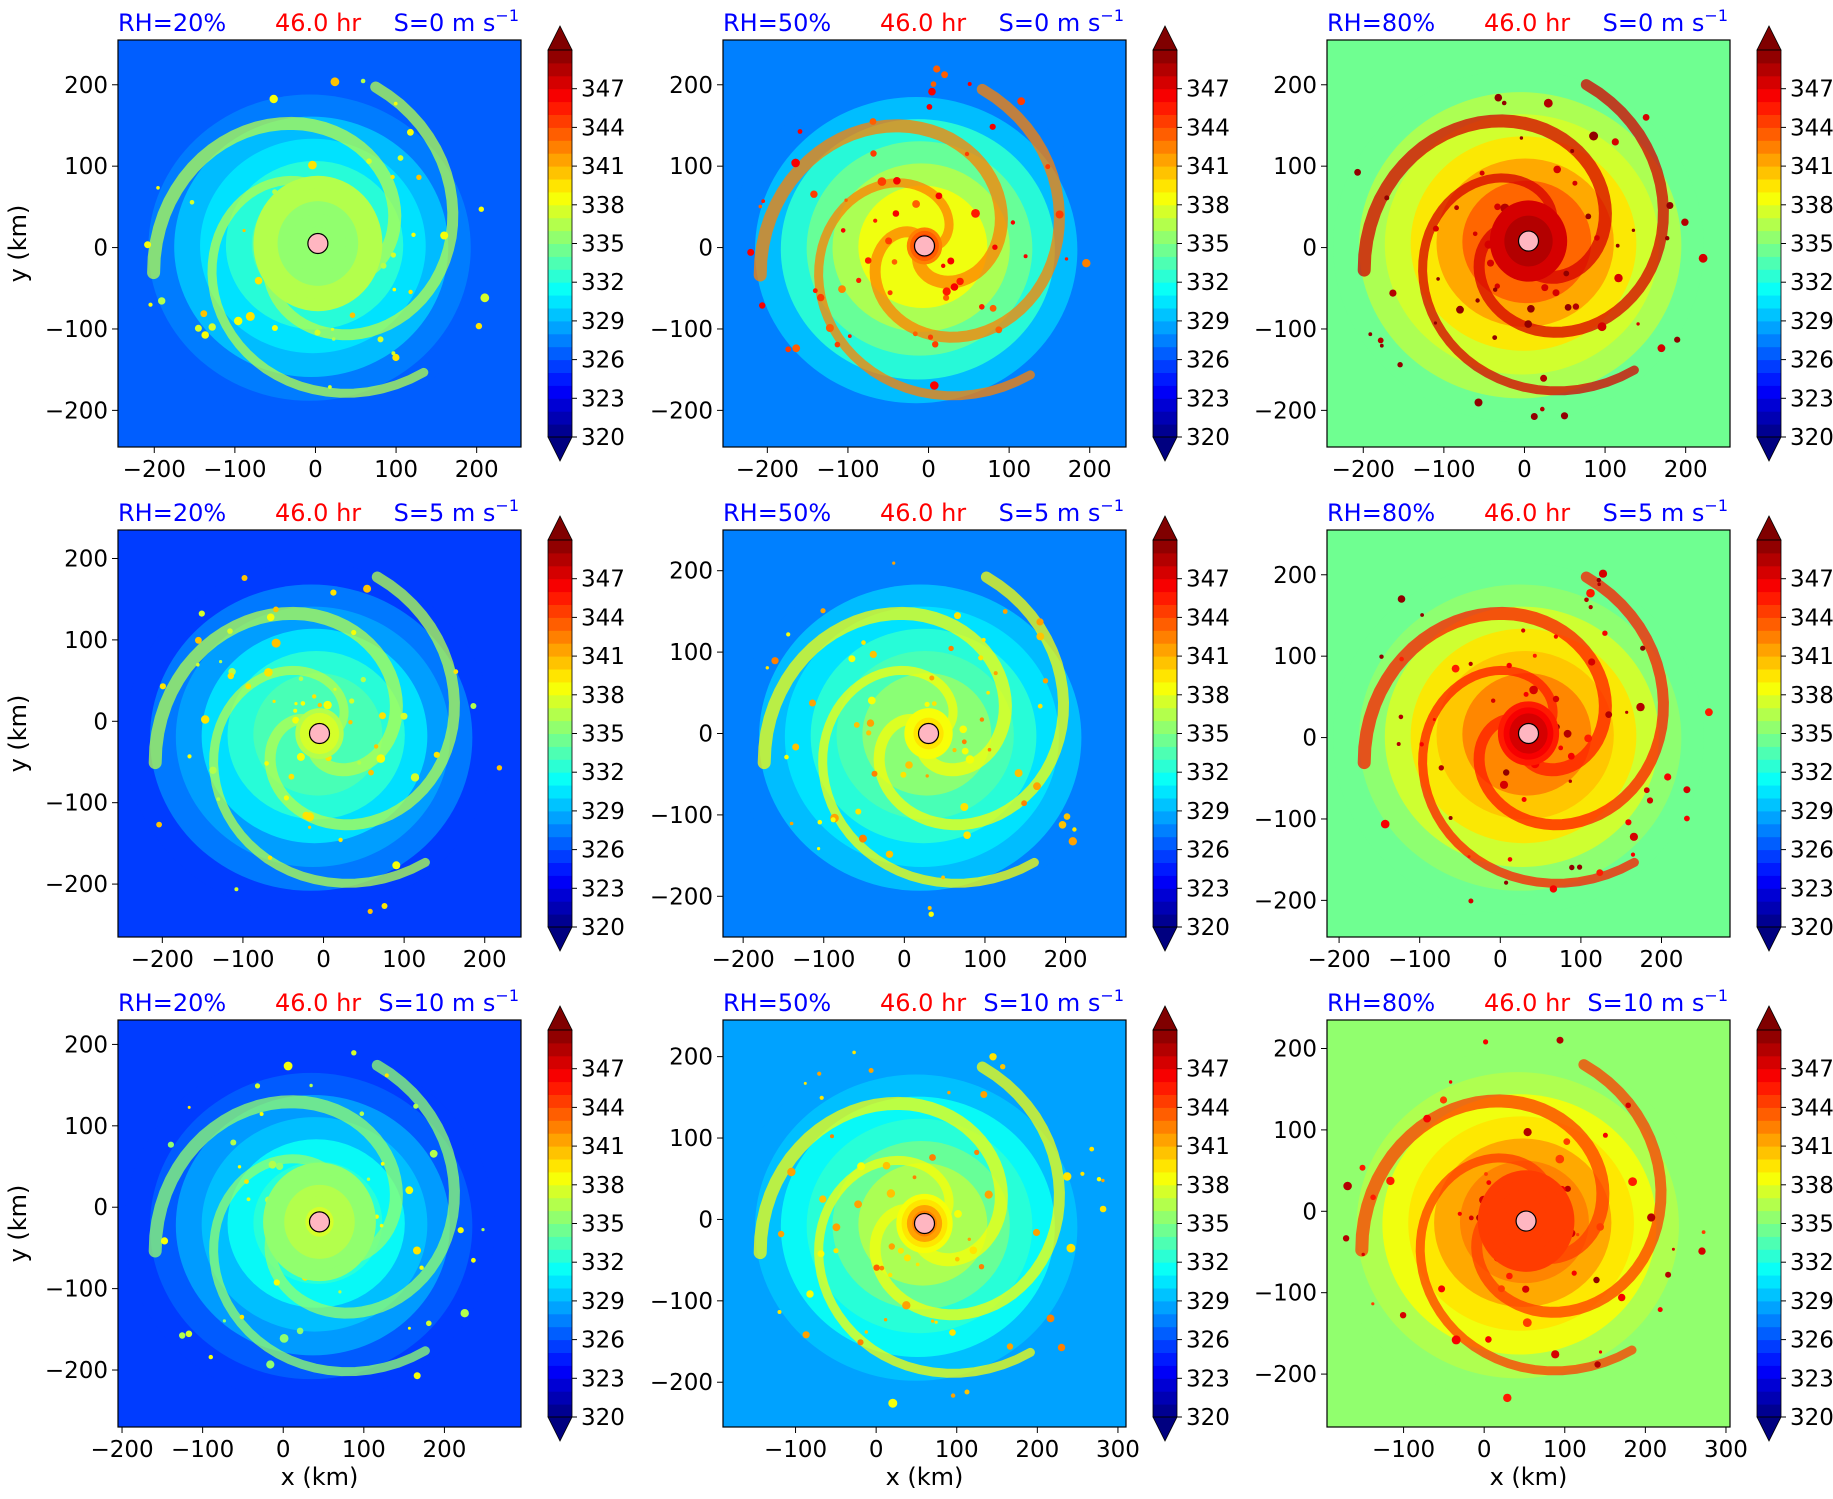 Image resolution: width=1833 pixels, height=1499 pixels. What do you see at coordinates (777, 1003) in the screenshot?
I see `panel-title-rh: RH=50%` at bounding box center [777, 1003].